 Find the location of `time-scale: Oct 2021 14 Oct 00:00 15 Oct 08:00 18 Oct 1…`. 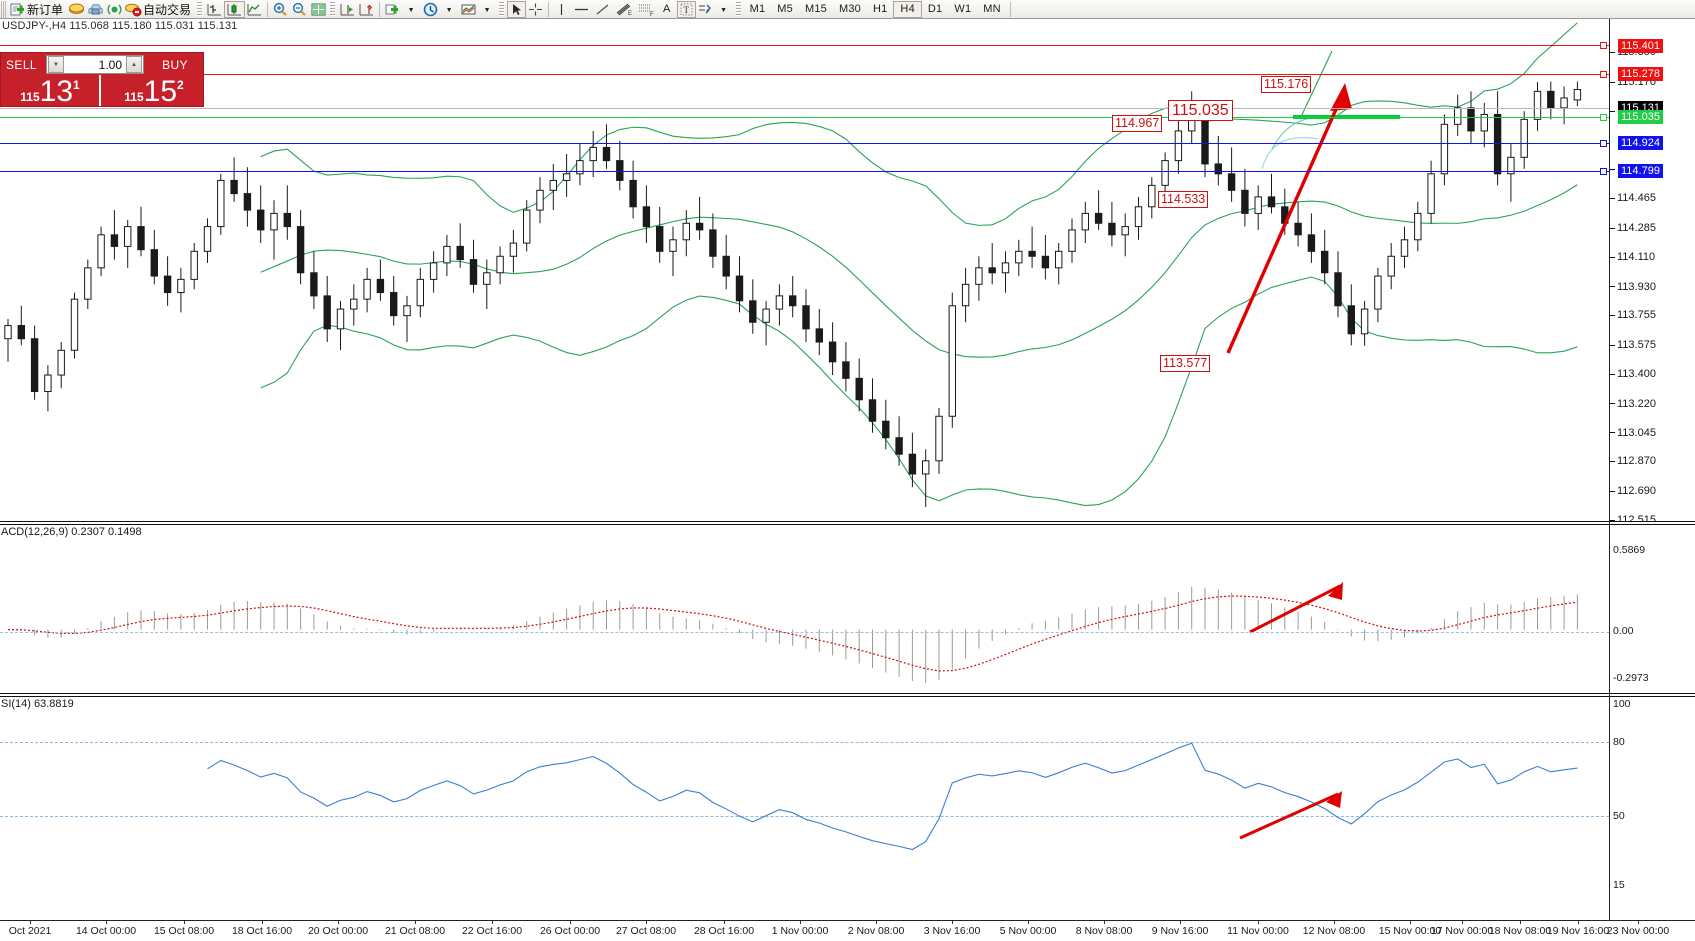

time-scale: Oct 2021 14 Oct 00:00 15 Oct 08:00 18 Oct 1… is located at coordinates (847, 930).